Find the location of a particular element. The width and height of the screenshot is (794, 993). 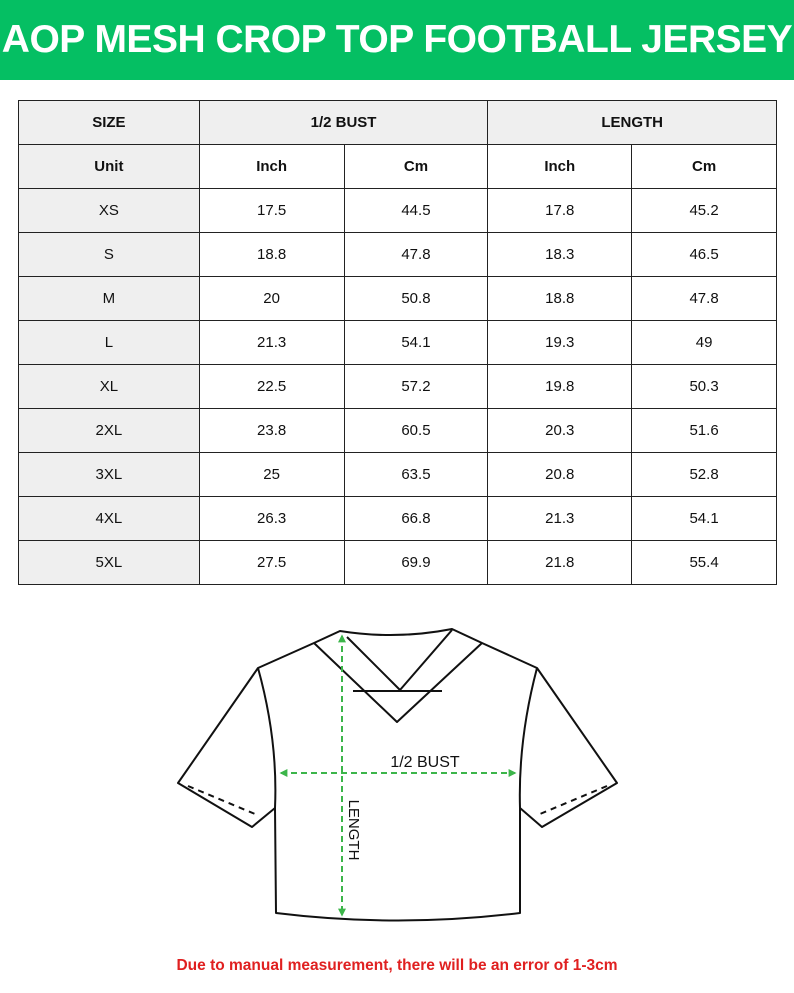

value-cell: 27.5 is located at coordinates (271, 562).